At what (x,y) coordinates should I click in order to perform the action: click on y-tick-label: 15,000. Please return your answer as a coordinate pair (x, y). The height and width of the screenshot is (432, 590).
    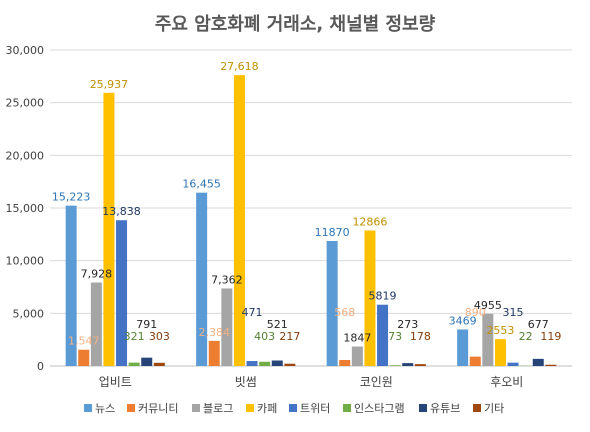
    Looking at the image, I should click on (25, 208).